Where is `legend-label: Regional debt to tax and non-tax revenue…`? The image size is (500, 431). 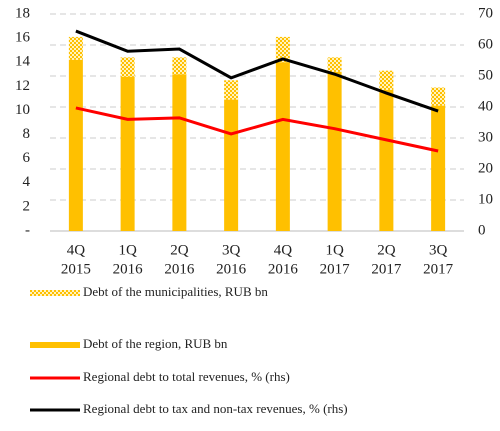 legend-label: Regional debt to tax and non-tax revenue… is located at coordinates (215, 408).